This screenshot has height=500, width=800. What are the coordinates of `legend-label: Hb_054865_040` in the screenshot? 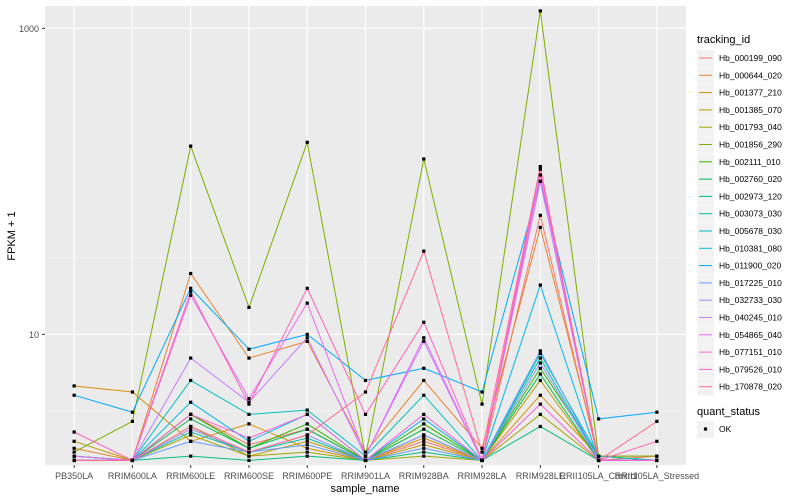 It's located at (750, 335).